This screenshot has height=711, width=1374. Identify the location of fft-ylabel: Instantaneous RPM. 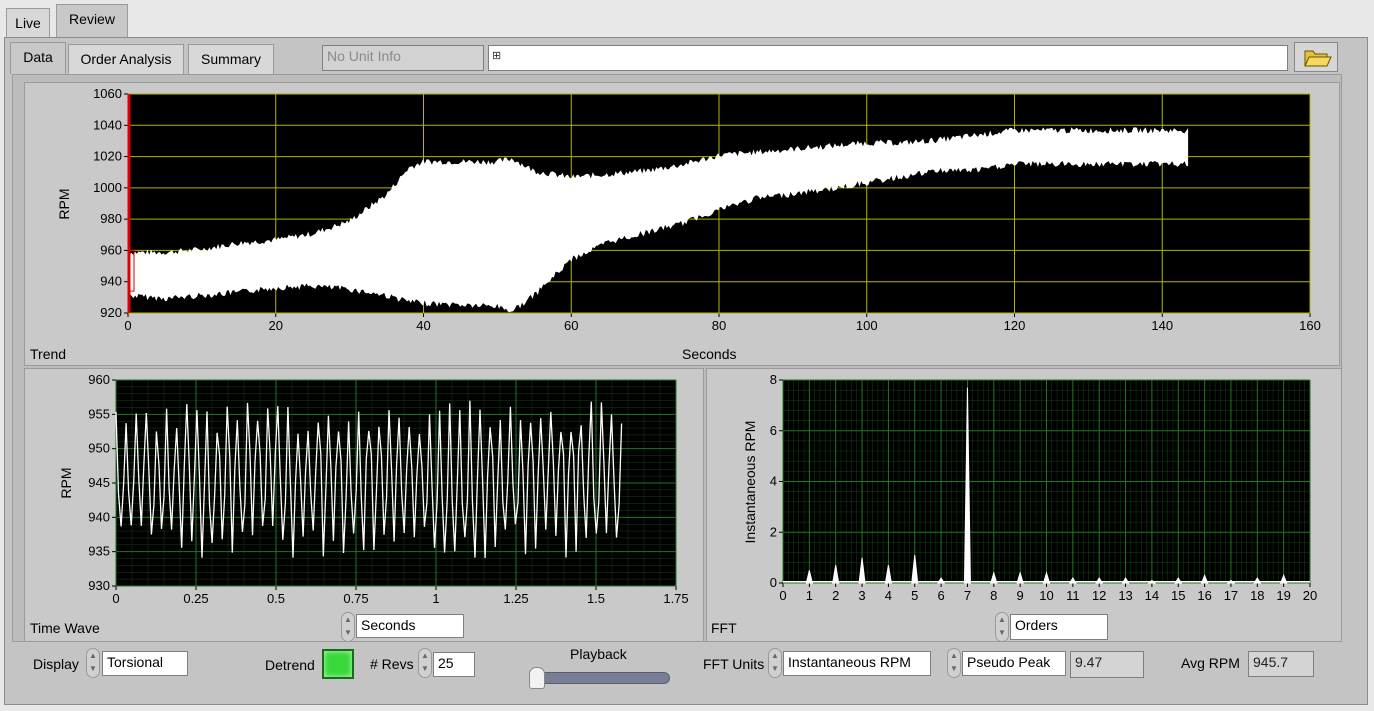
(750, 482).